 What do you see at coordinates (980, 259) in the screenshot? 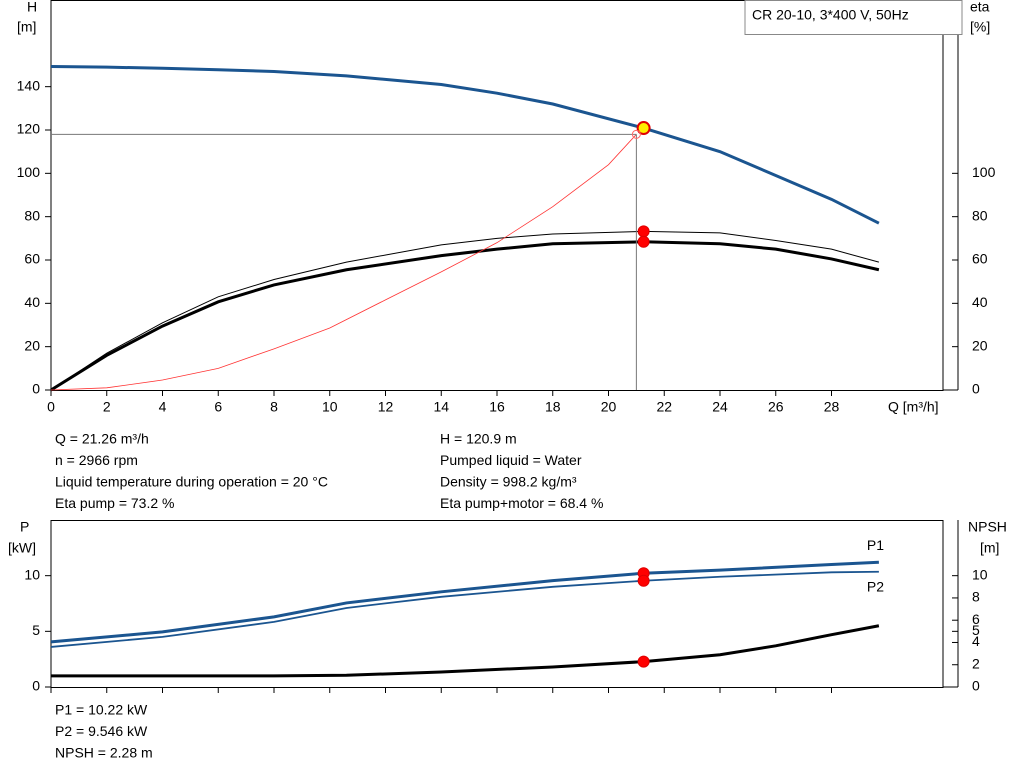
I see `y2-tick-label: 60` at bounding box center [980, 259].